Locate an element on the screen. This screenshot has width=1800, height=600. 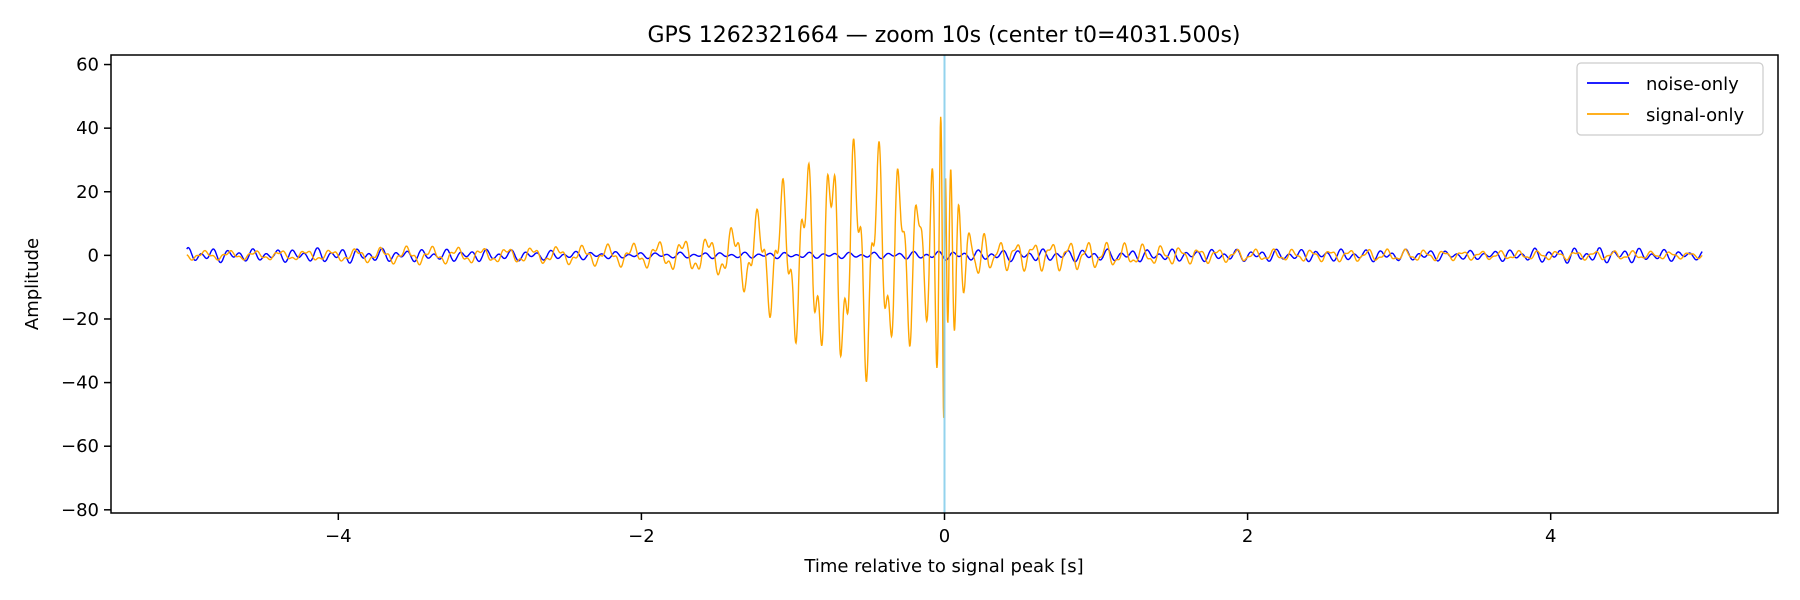
x-axis-ticks: −4 −2 0 2 4 is located at coordinates (940, 530).